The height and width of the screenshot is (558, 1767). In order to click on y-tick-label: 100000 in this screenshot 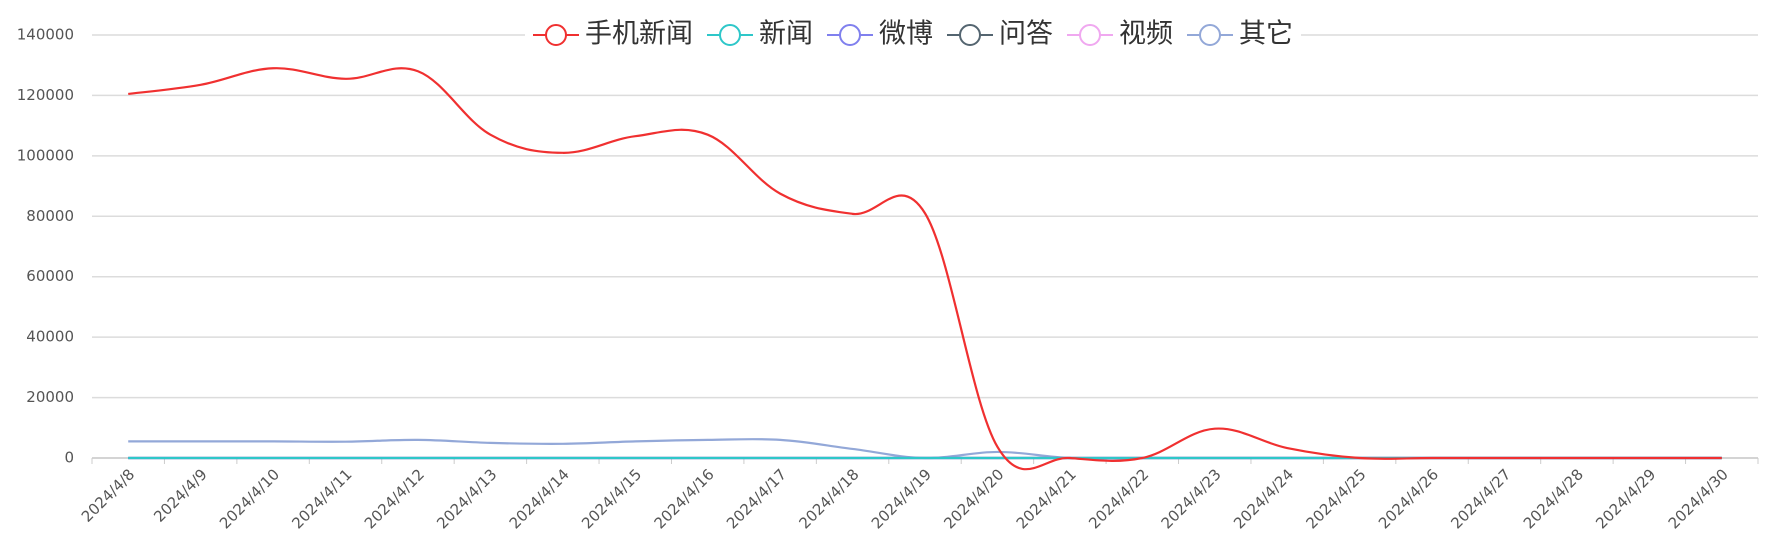, I will do `click(45, 155)`.